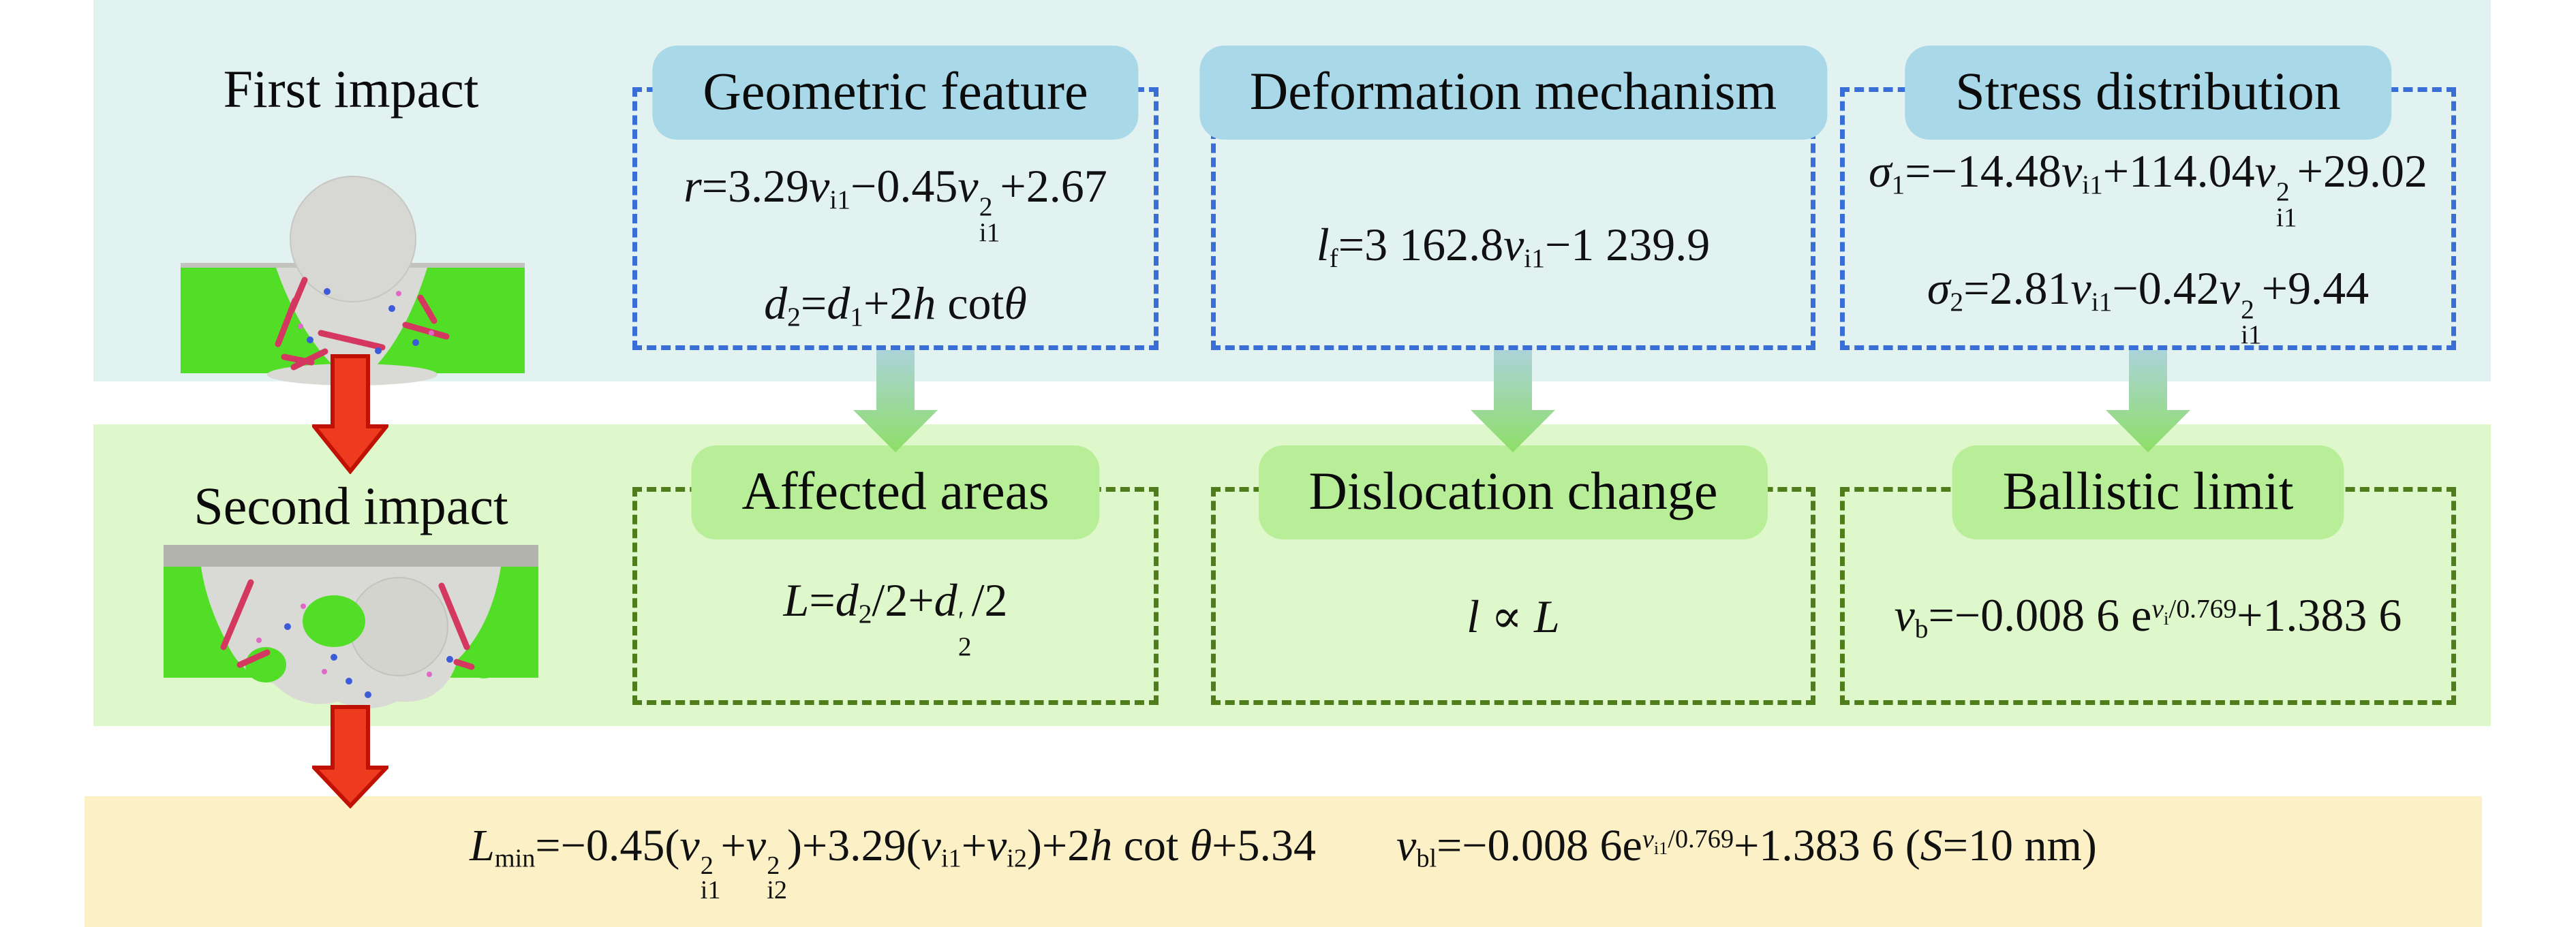 Image resolution: width=2576 pixels, height=927 pixels. Describe the element at coordinates (1746, 847) in the screenshot. I see `ballistic-limit-summary-formula: vbl=−0.008 6evi1/0.769+1.383 6 (S=10 nm)` at that location.